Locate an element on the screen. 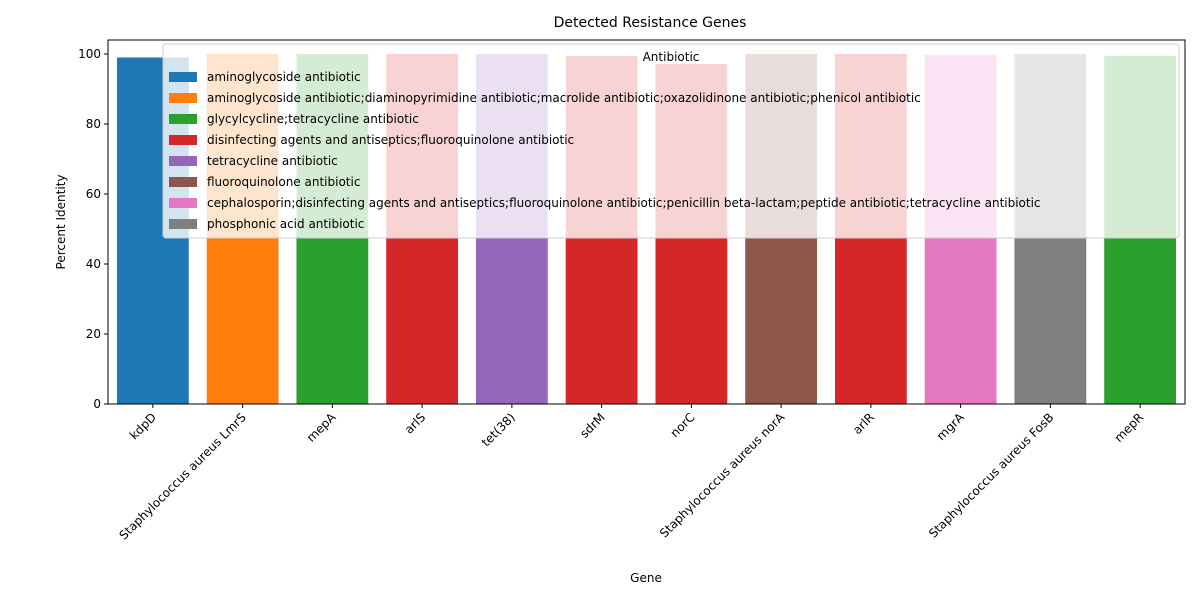  y-tick-label: 40 is located at coordinates (93, 264).